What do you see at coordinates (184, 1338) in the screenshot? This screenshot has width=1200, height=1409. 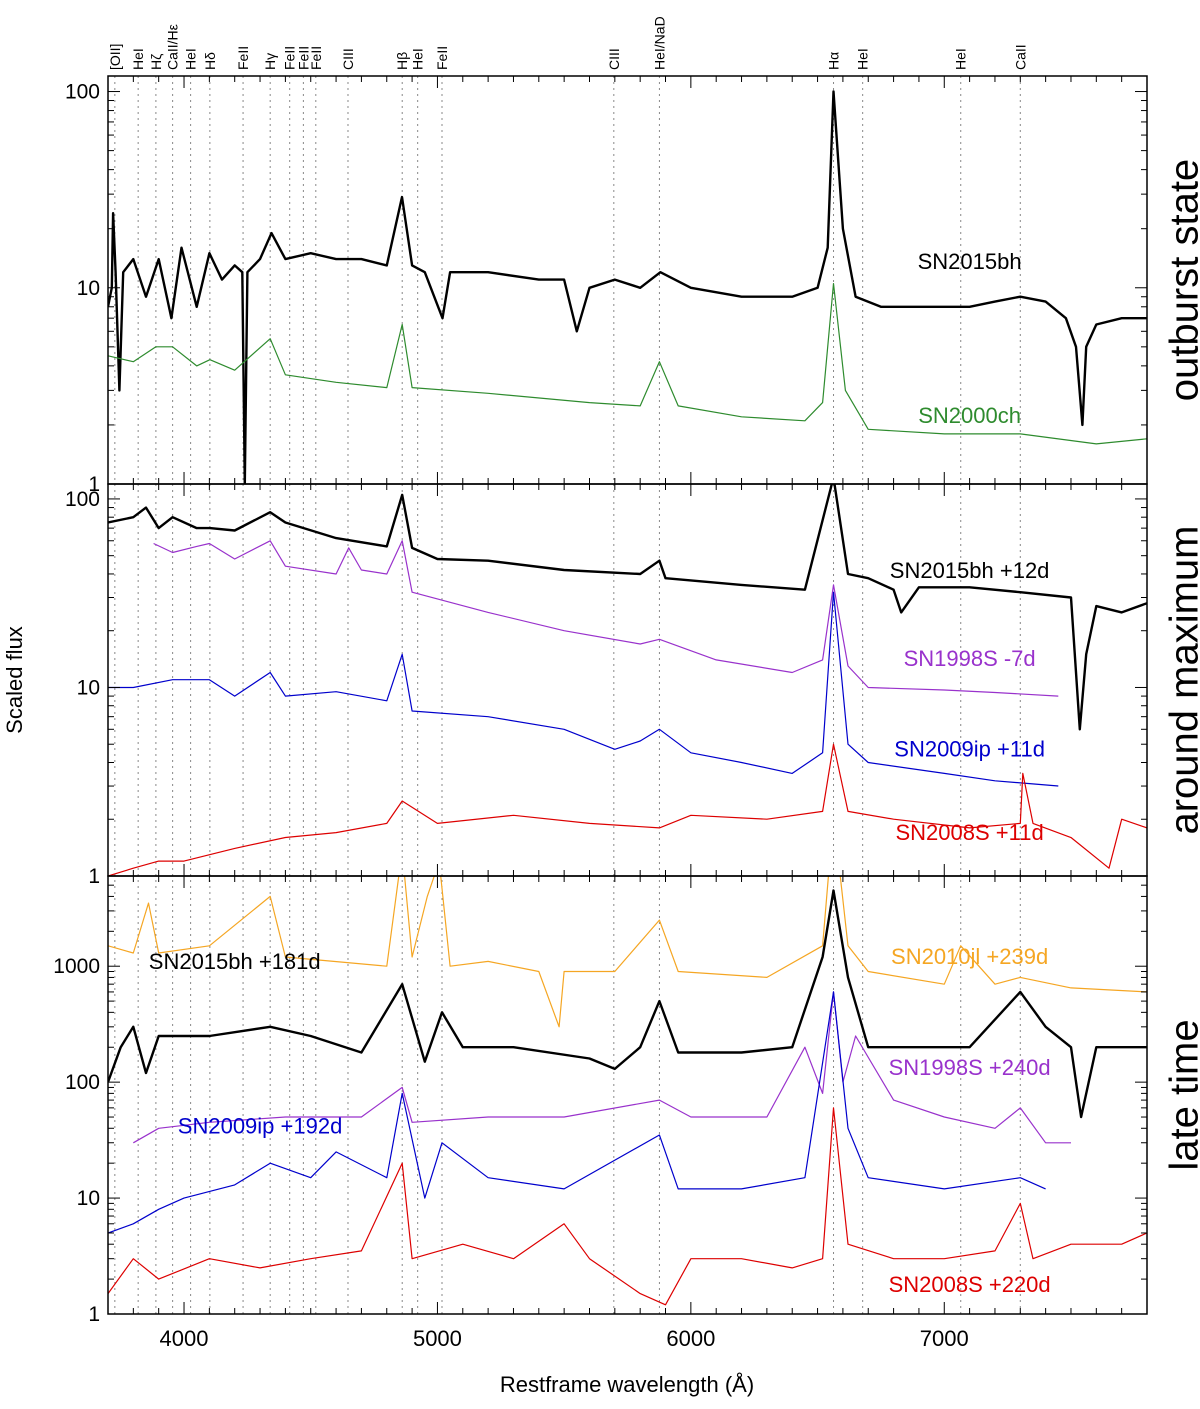 I see `x-tick-label-4000: 4000` at bounding box center [184, 1338].